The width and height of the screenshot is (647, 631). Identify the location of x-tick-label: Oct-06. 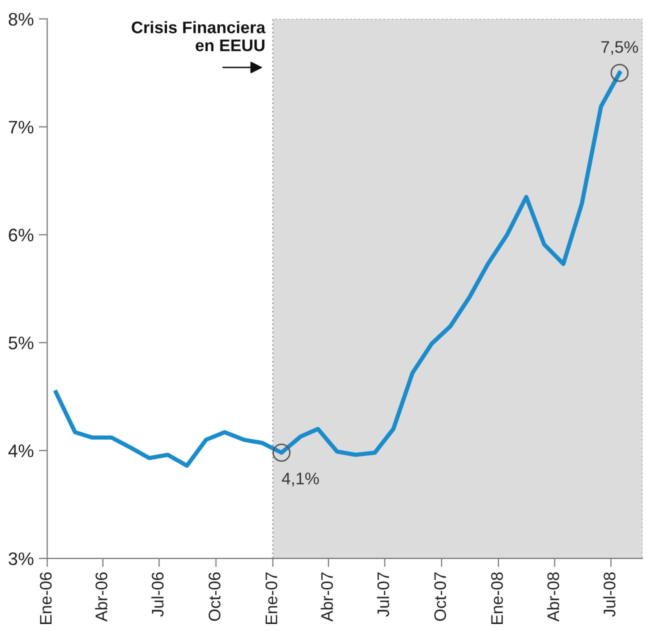
(214, 596).